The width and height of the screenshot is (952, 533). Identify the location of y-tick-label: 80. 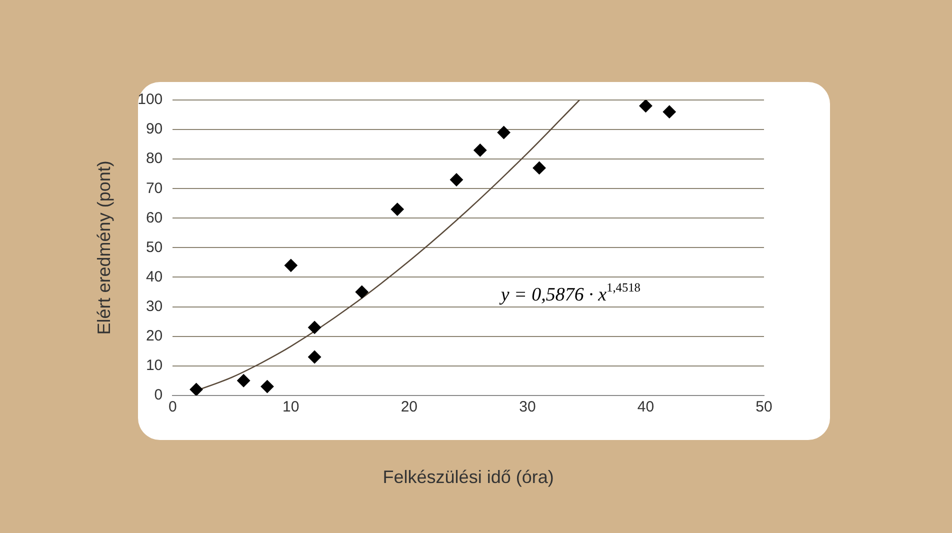
(154, 159).